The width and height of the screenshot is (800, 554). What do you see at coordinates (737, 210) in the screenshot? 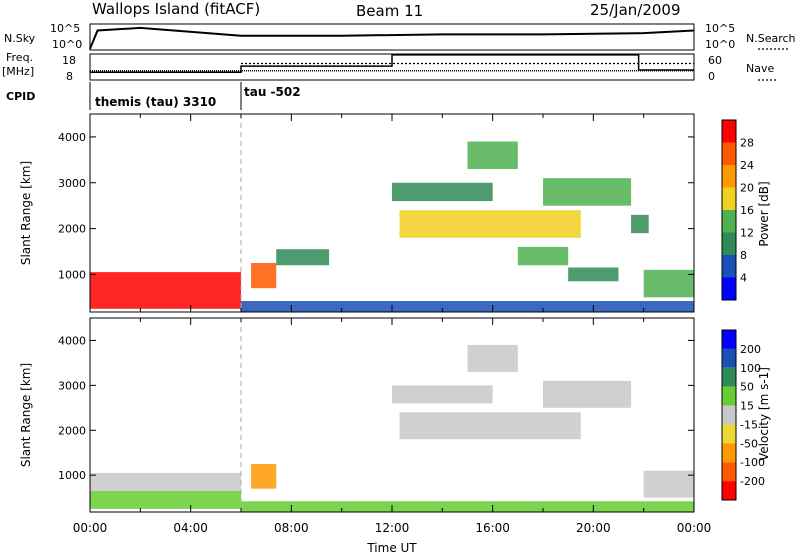
I see `power-colorbar: 4 8 12 16 20 24 28` at bounding box center [737, 210].